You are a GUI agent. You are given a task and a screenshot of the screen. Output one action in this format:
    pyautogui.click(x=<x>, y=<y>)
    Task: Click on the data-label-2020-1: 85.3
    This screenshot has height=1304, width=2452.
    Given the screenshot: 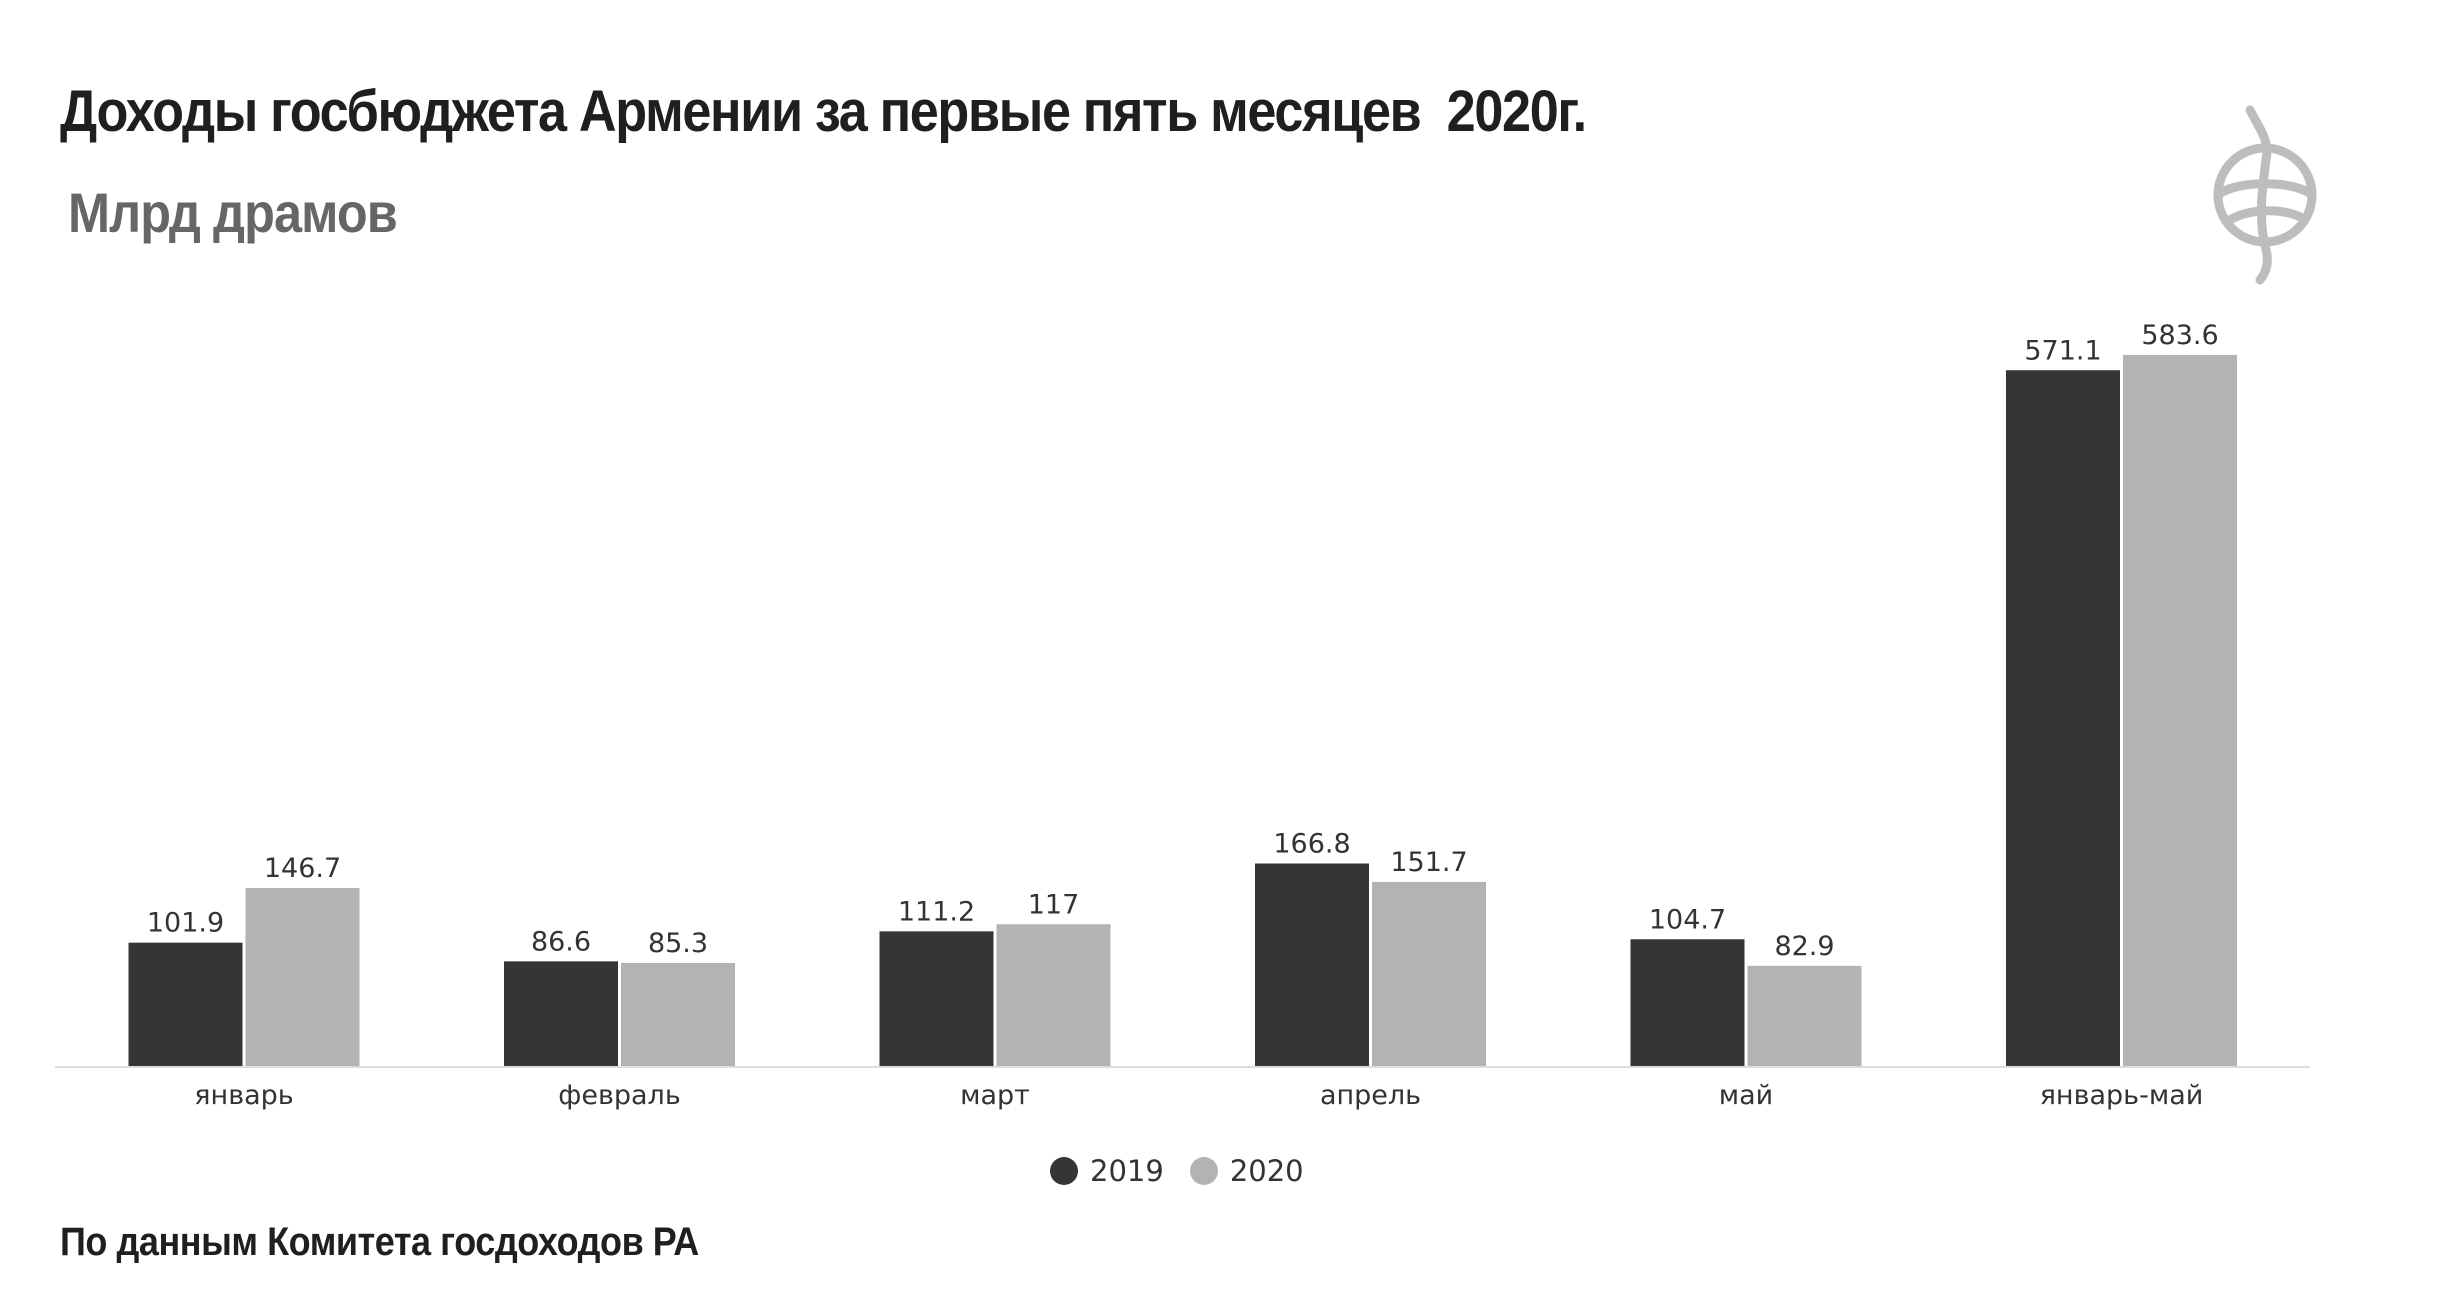 What is the action you would take?
    pyautogui.click(x=678, y=943)
    